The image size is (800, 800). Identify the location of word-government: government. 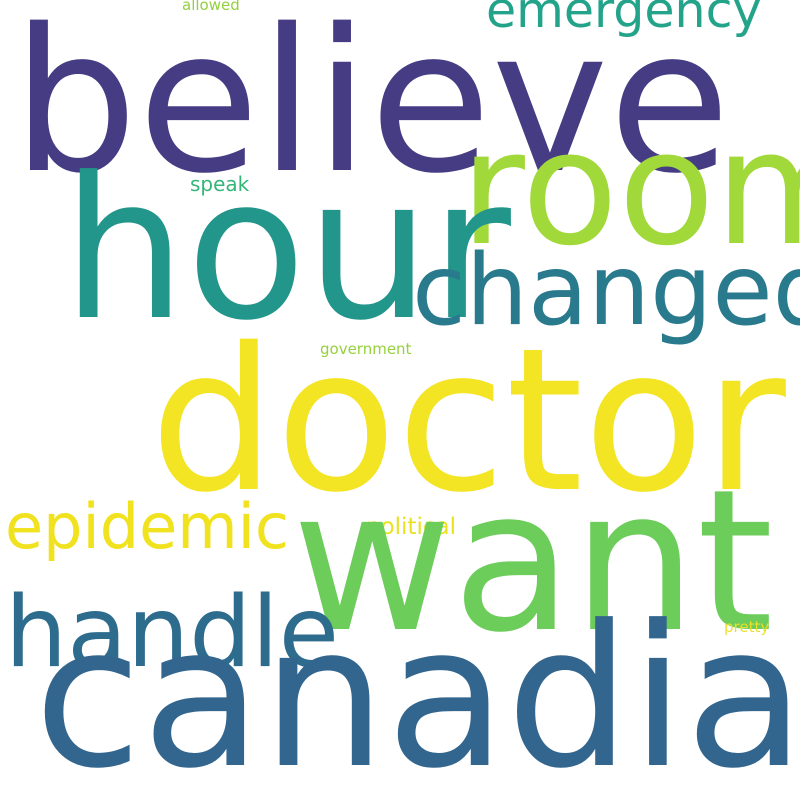
(366, 349).